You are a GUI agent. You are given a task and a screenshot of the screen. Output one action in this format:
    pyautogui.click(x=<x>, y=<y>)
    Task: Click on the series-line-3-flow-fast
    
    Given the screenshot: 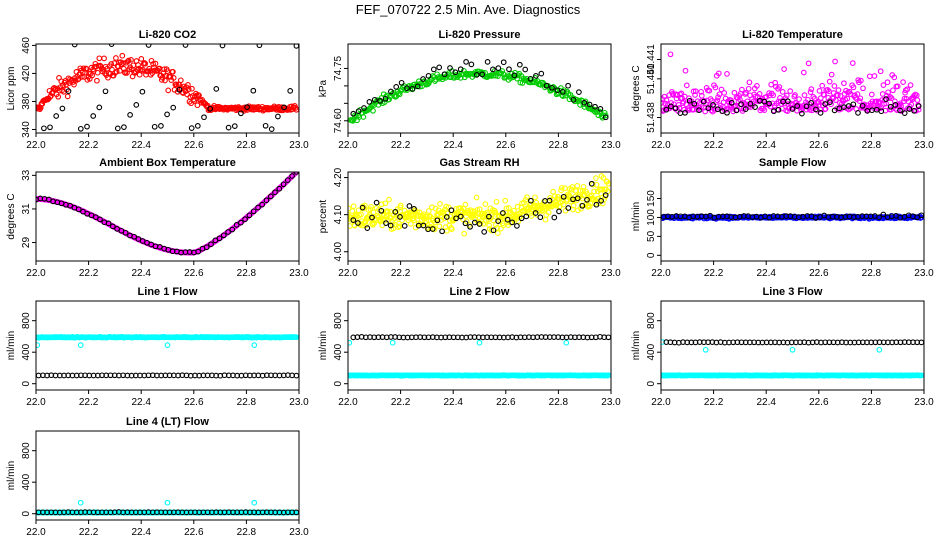 What is the action you would take?
    pyautogui.click(x=792, y=359)
    